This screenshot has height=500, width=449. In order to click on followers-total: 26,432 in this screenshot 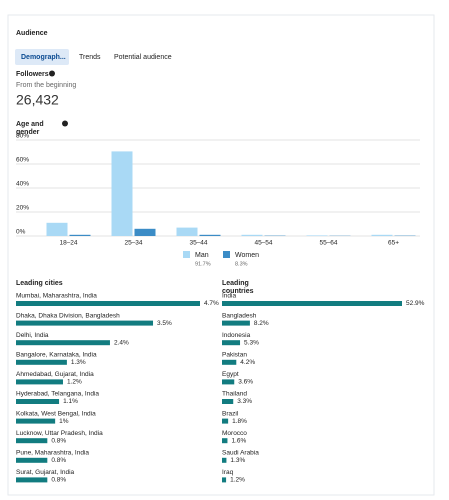, I will do `click(37, 100)`.